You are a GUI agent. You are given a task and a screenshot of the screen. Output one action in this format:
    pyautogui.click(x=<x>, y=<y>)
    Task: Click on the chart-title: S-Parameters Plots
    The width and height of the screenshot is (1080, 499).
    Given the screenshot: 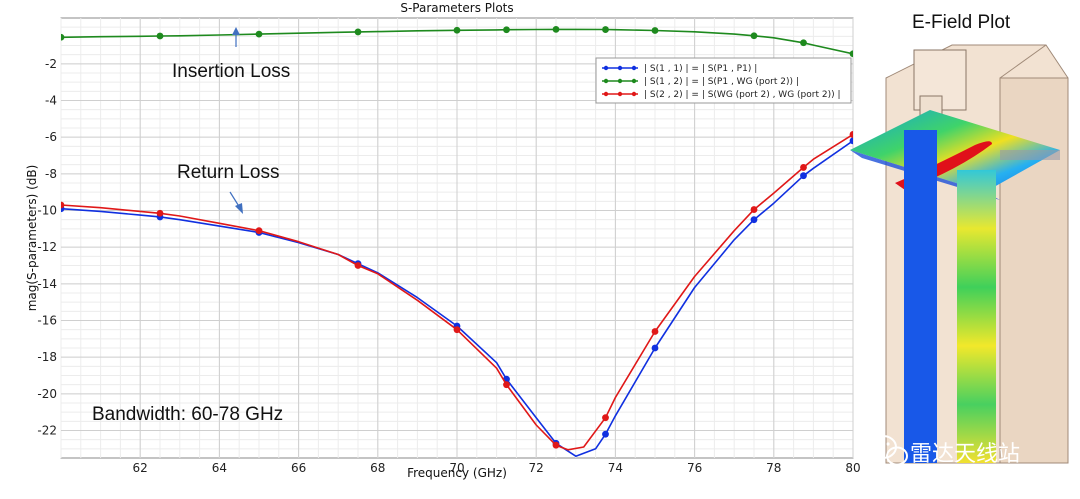 What is the action you would take?
    pyautogui.click(x=456, y=8)
    